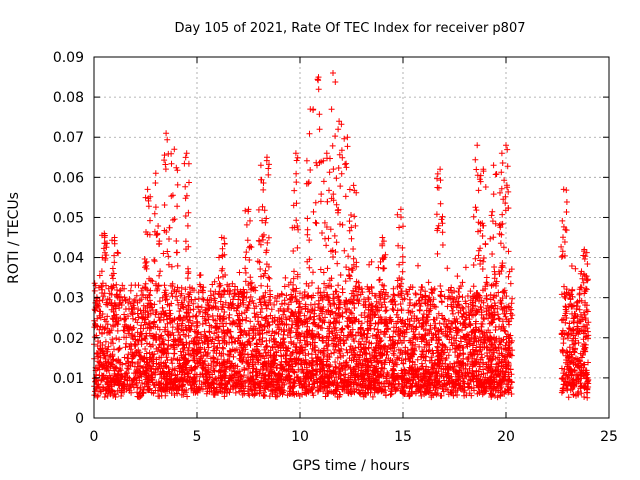 The height and width of the screenshot is (480, 640). Describe the element at coordinates (350, 466) in the screenshot. I see `x-axis-label: GPS time / hours` at that location.